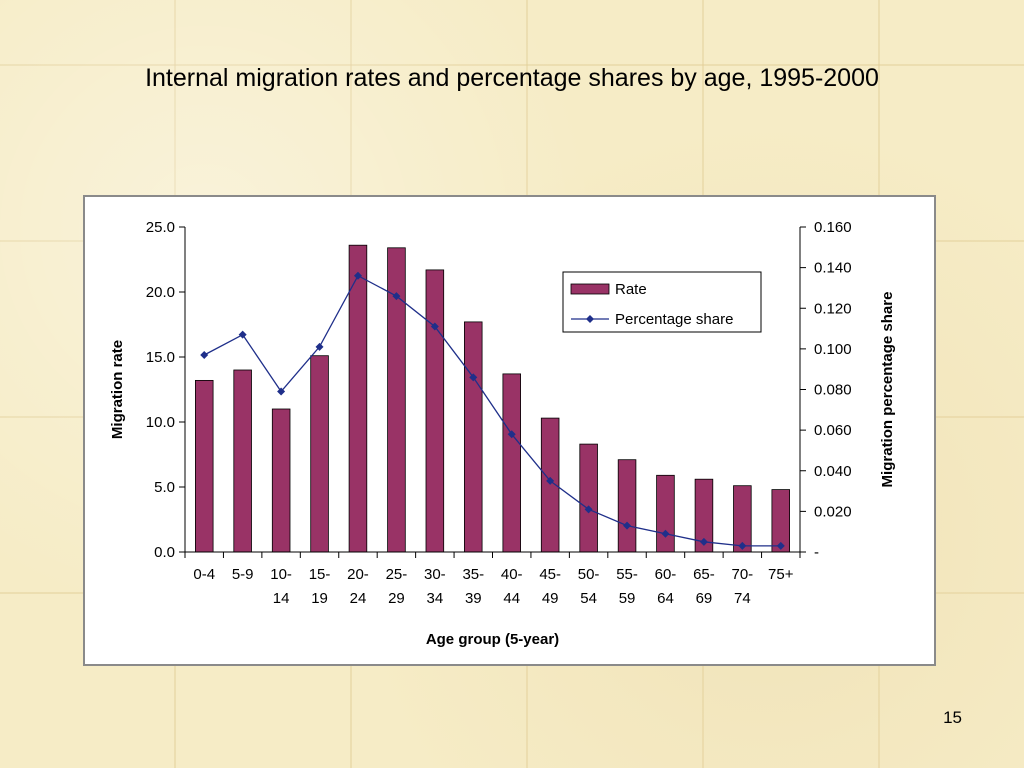 The image size is (1024, 768). What do you see at coordinates (704, 574) in the screenshot?
I see `x-tick-label-line: 65-` at bounding box center [704, 574].